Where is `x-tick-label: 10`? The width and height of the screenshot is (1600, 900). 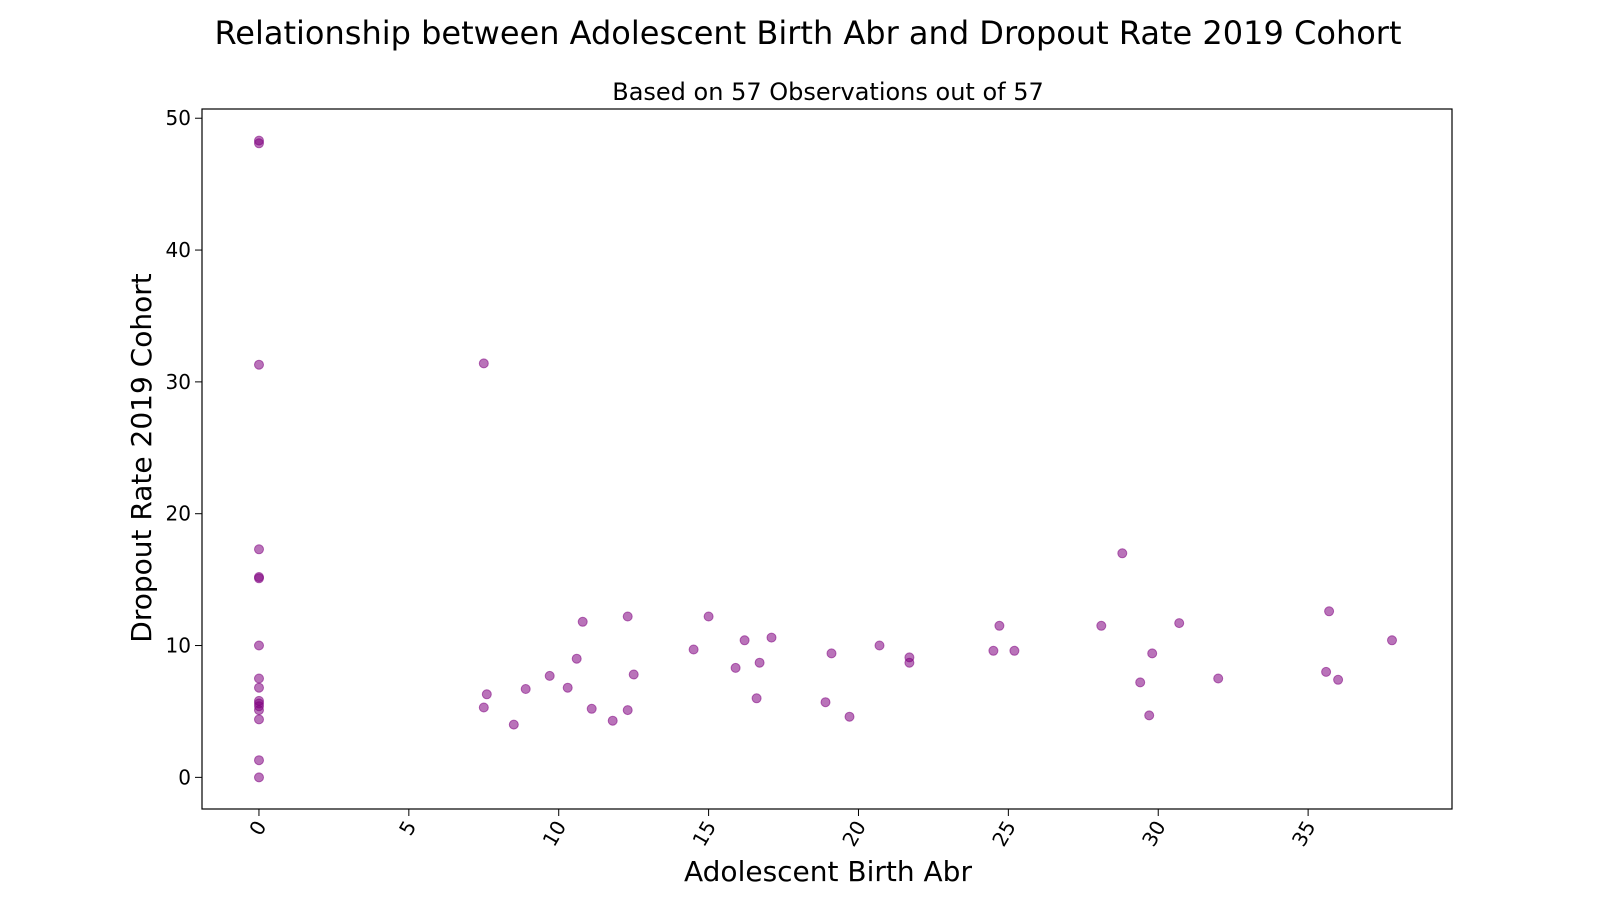 x-tick-label: 10 is located at coordinates (555, 834).